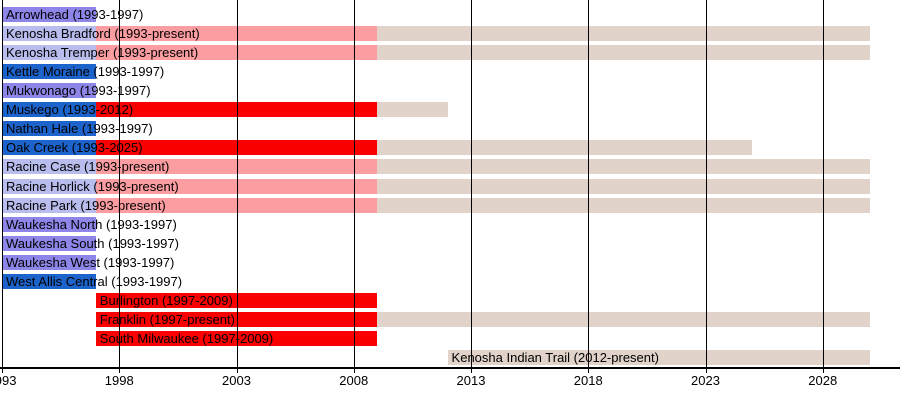 Image resolution: width=900 pixels, height=415 pixels. What do you see at coordinates (120, 371) in the screenshot?
I see `x-axis-tick-1998` at bounding box center [120, 371].